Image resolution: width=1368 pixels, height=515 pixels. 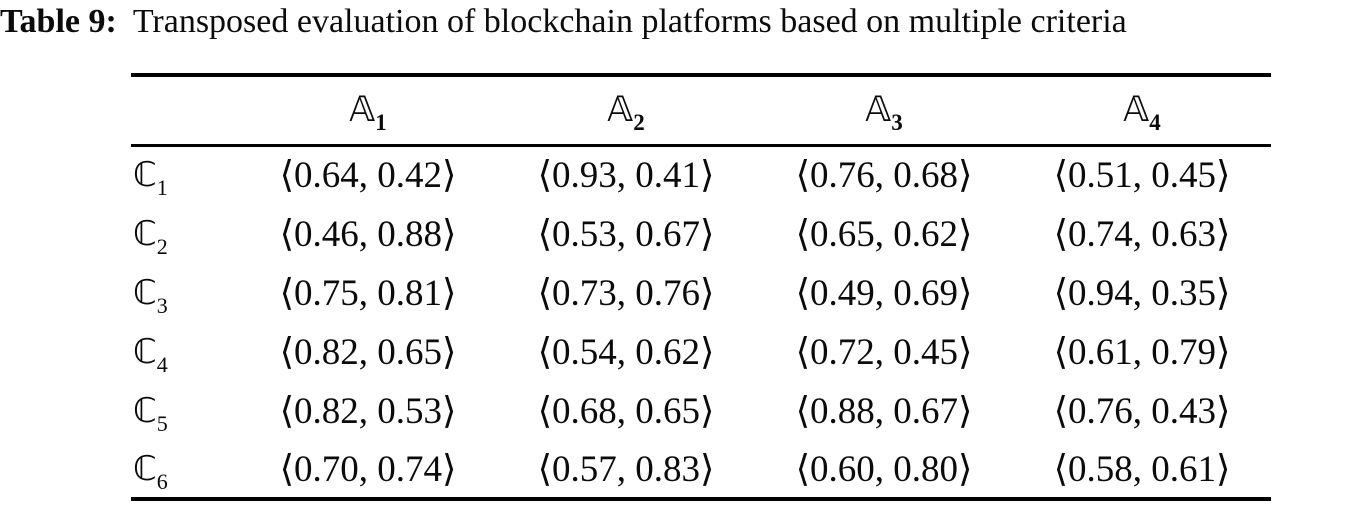 I want to click on row-subscript: 2, so click(x=162, y=246).